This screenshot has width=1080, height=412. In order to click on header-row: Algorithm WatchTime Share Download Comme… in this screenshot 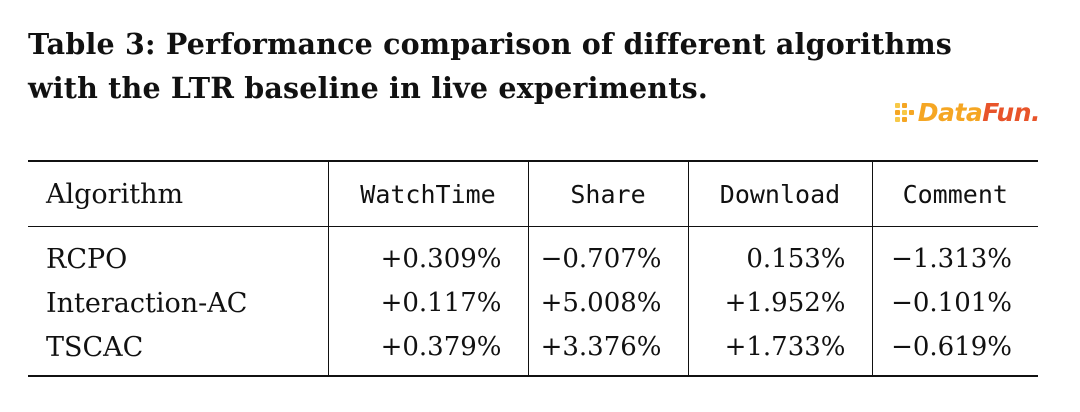, I will do `click(533, 194)`.